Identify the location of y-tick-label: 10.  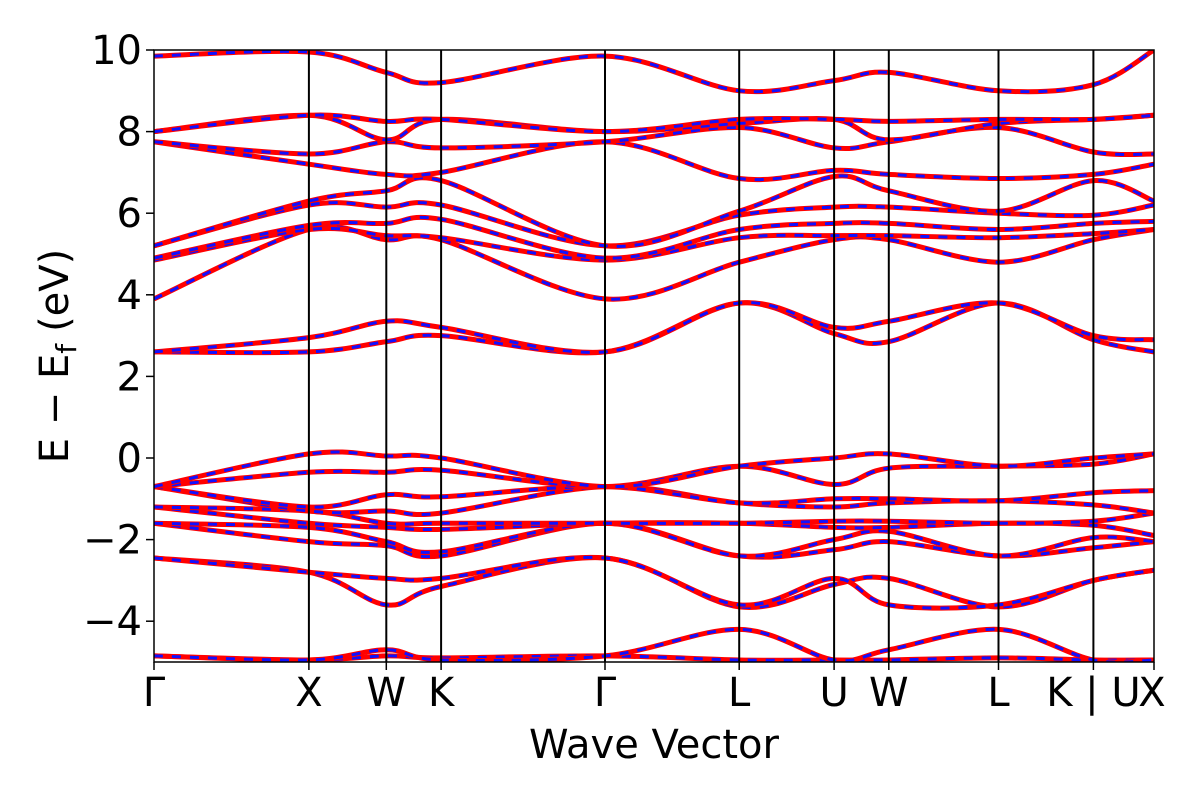
(116, 51).